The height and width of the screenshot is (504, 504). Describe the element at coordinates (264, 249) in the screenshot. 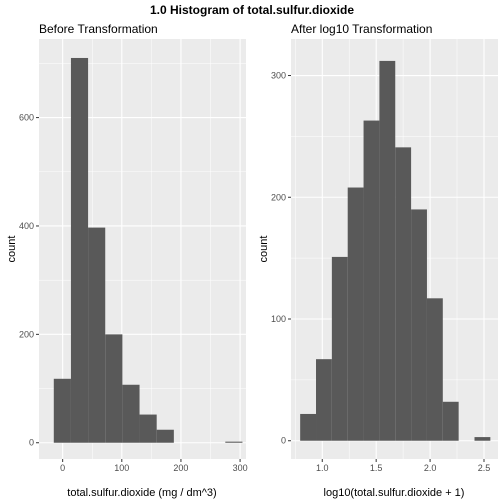

I see `panel-after-y-label: count` at that location.